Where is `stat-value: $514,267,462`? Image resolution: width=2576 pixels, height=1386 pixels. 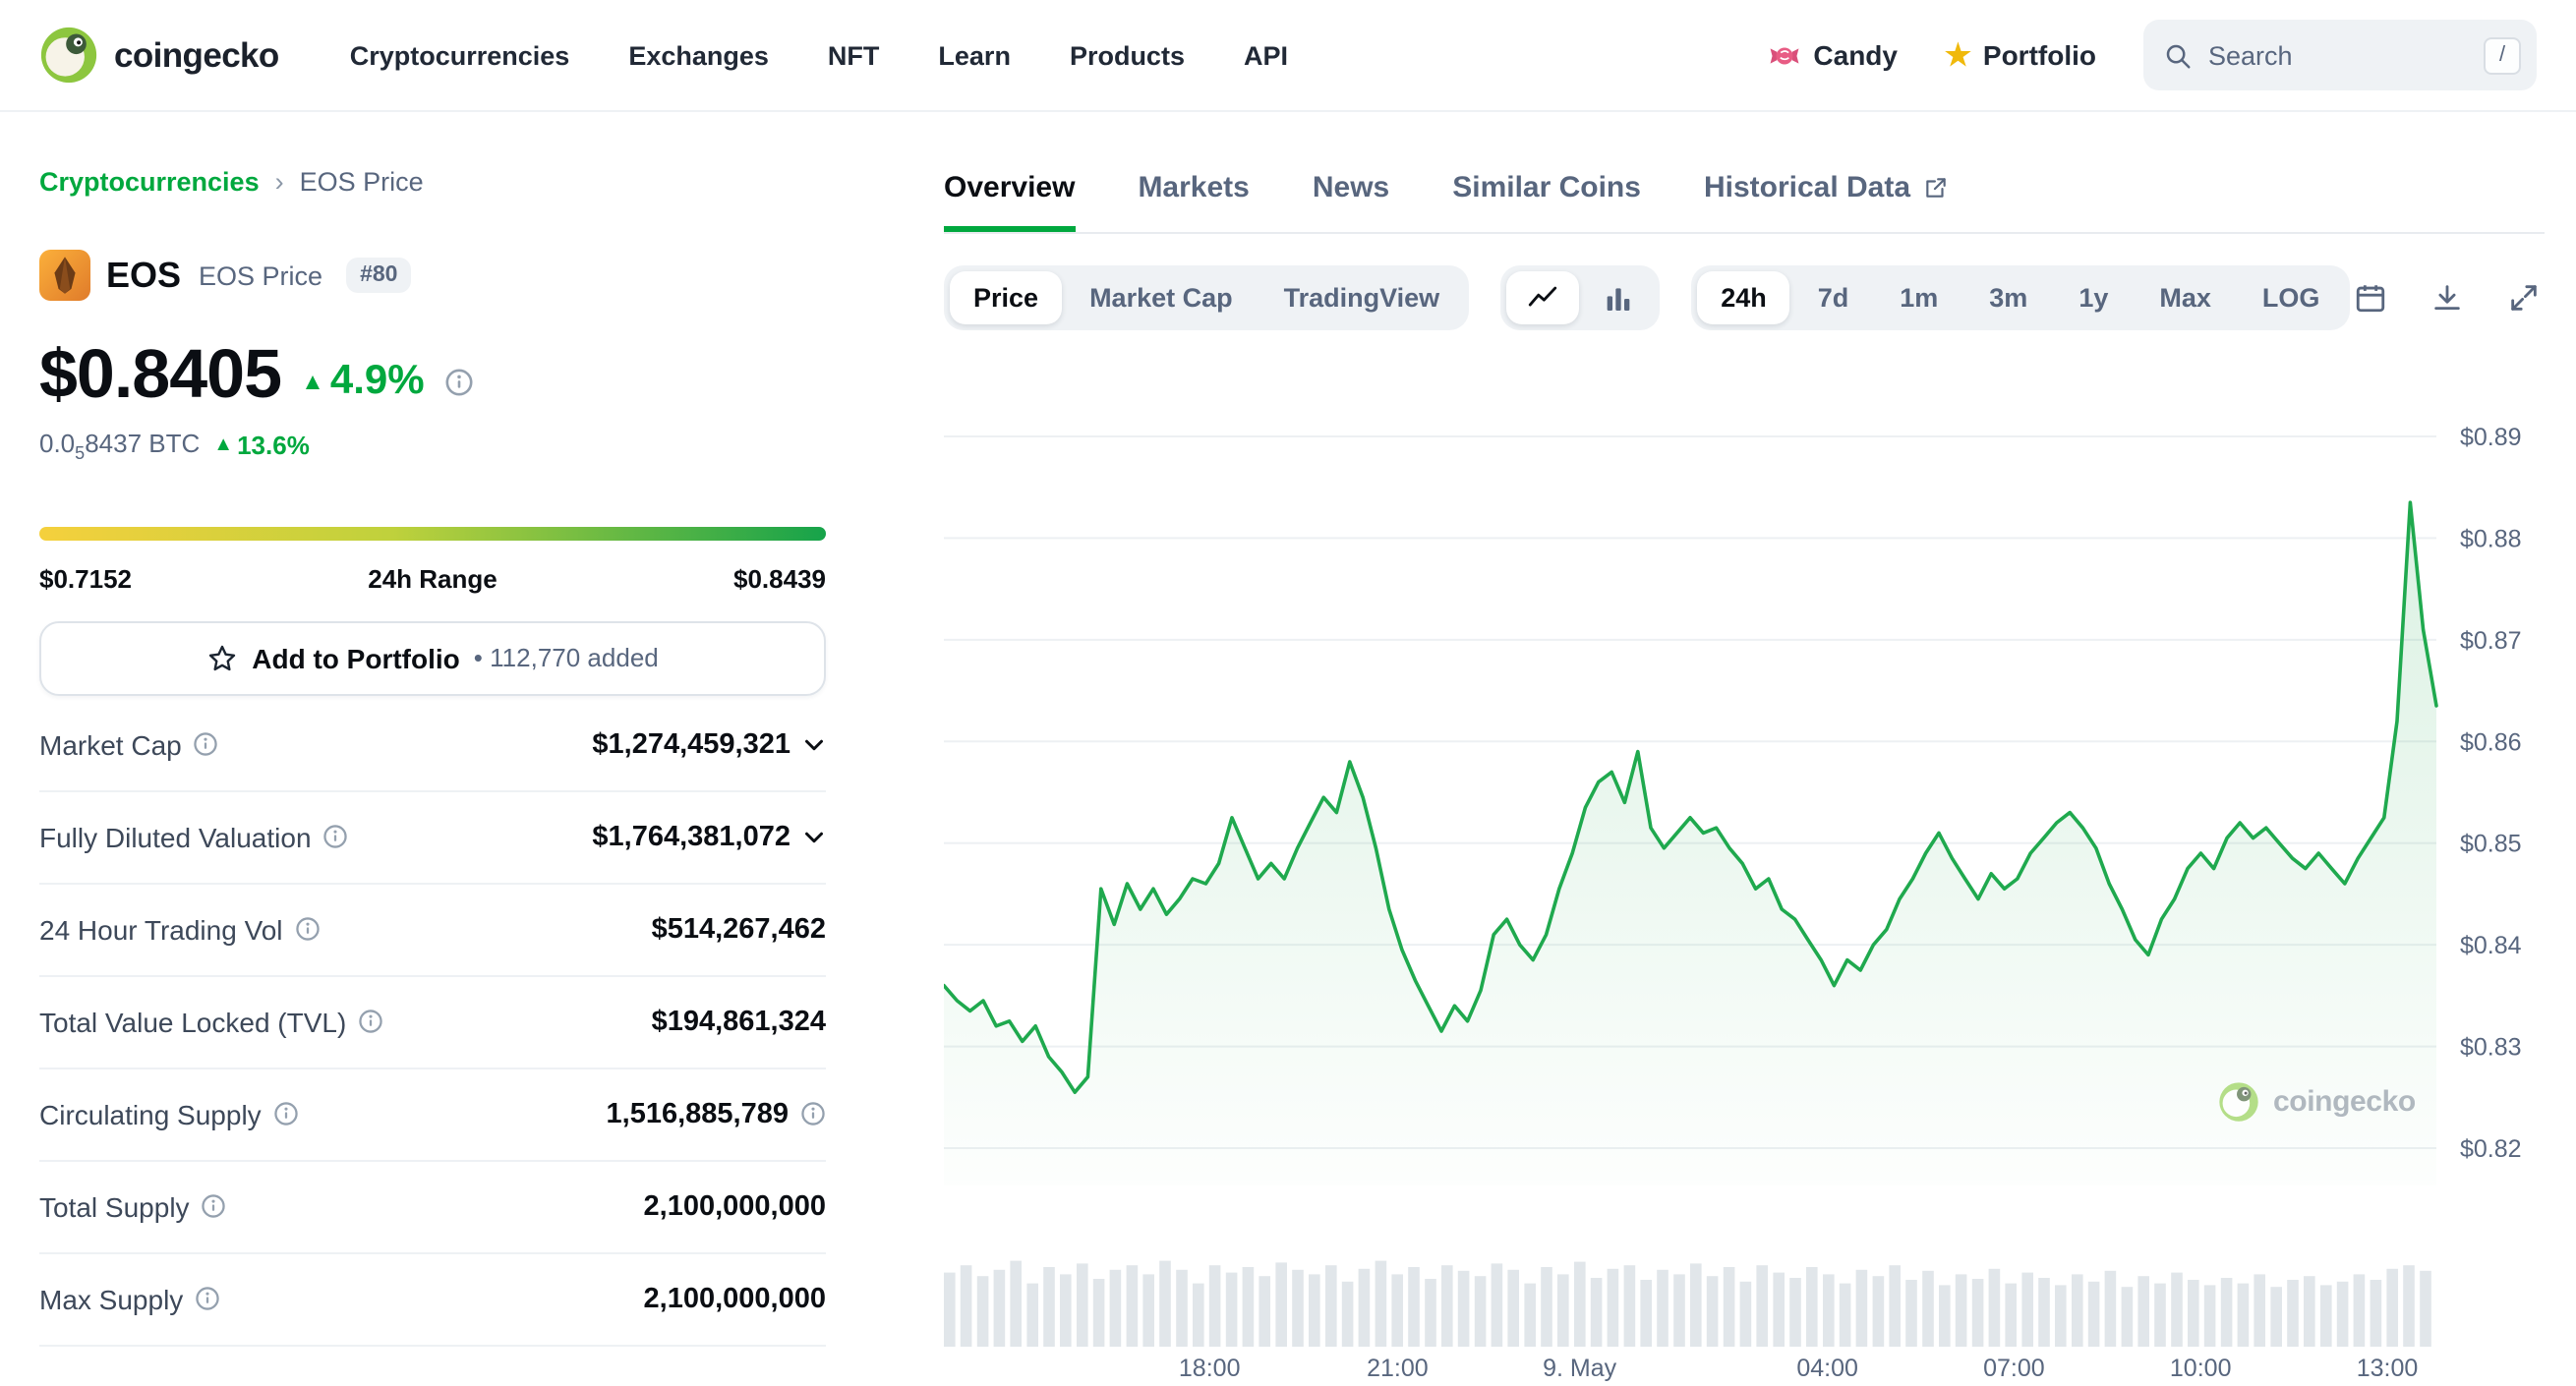 stat-value: $514,267,462 is located at coordinates (738, 930).